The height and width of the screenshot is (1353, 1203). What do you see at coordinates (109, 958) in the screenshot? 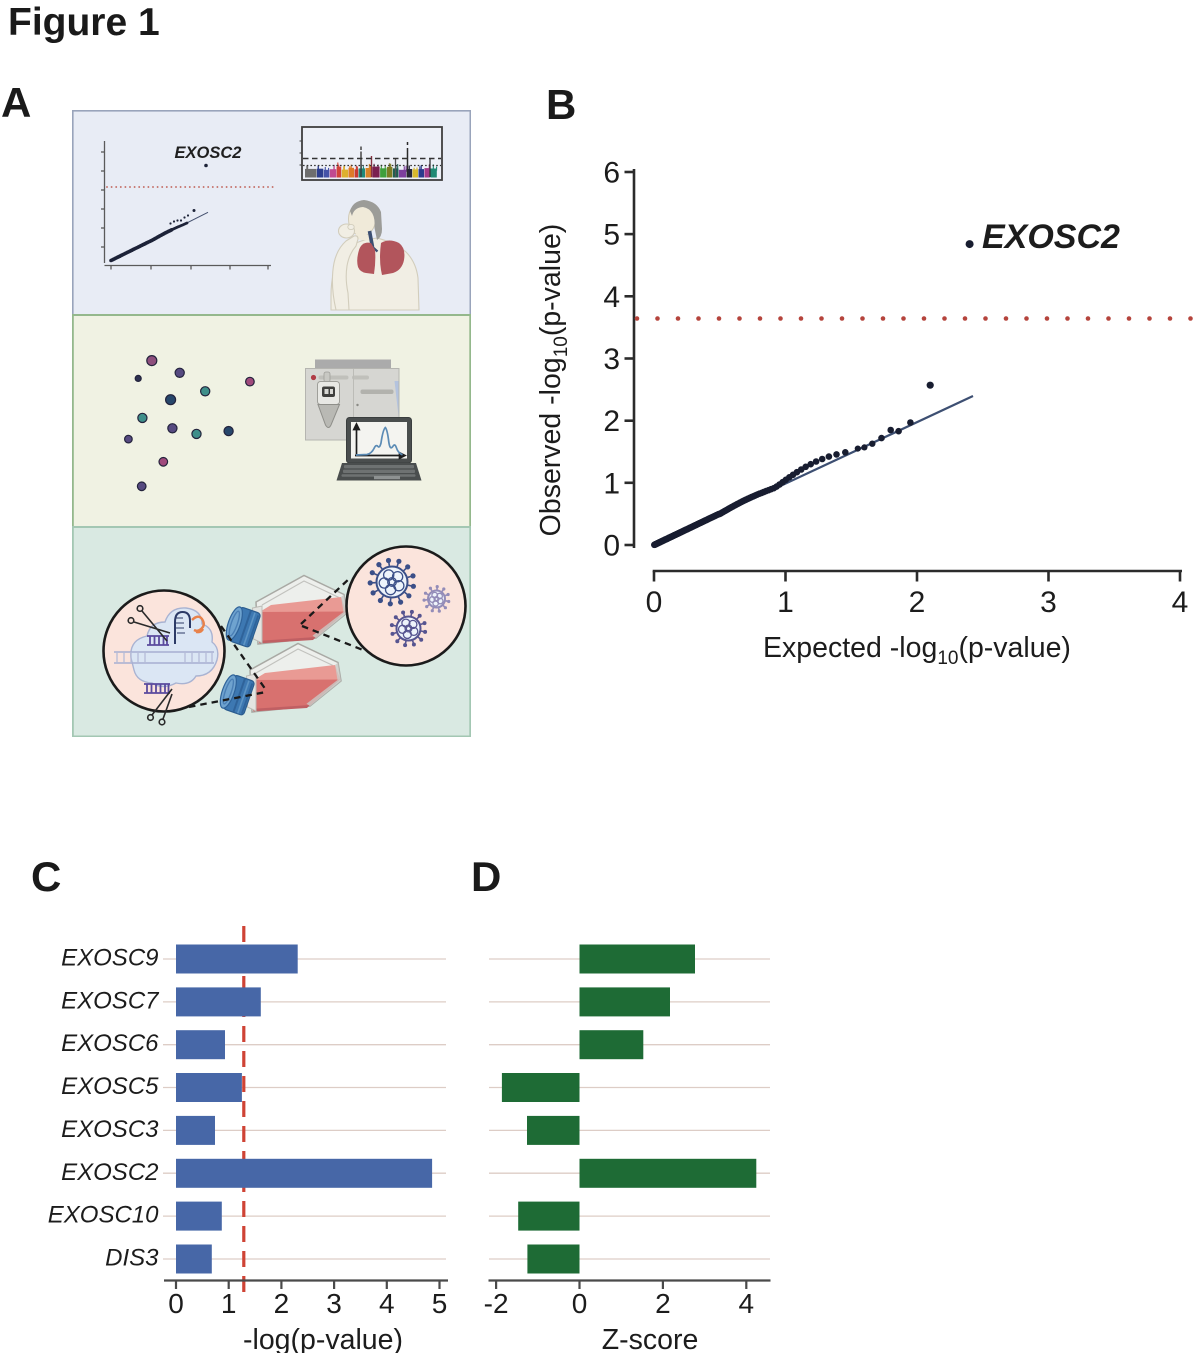
I see `svg-text: EXOSC9` at bounding box center [109, 958].